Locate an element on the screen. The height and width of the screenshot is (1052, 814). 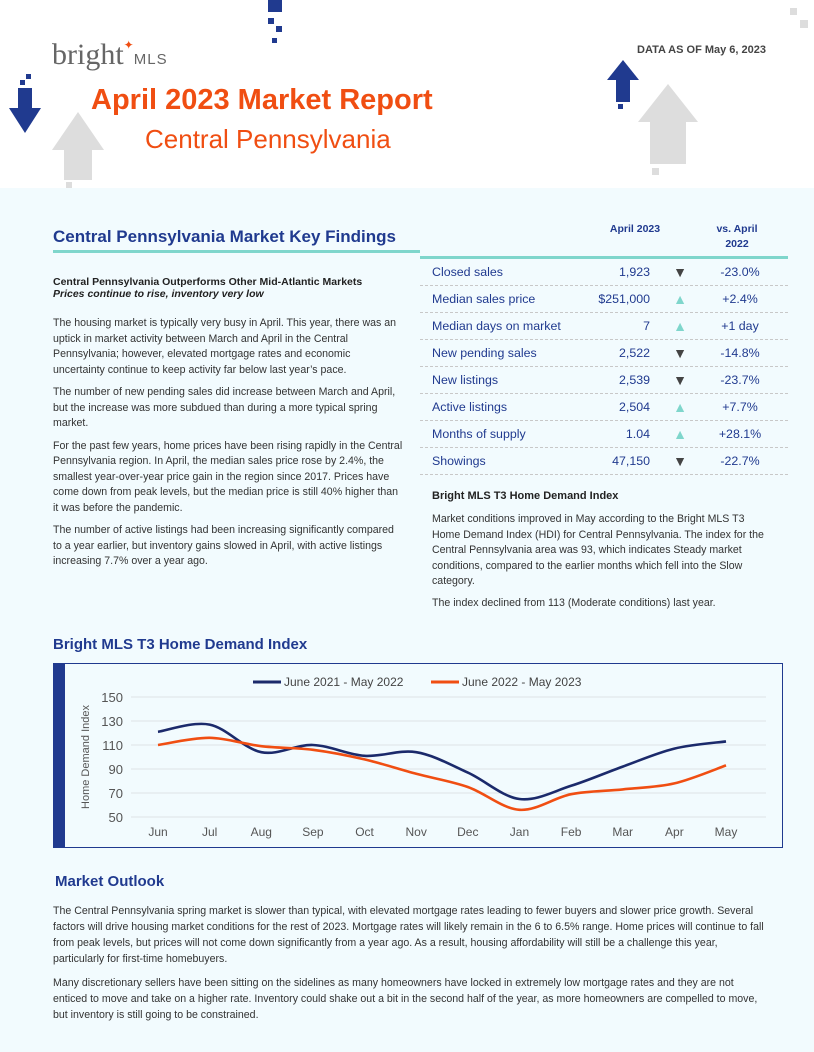
chart-accent-bar is located at coordinates (59, 755).